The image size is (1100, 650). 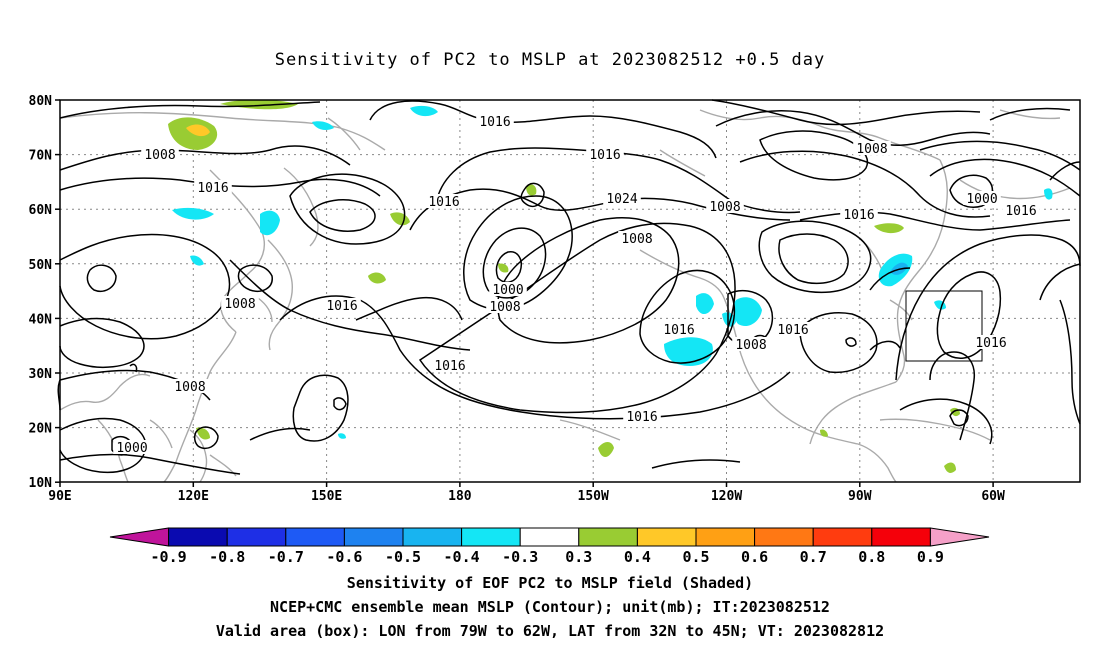 What do you see at coordinates (593, 496) in the screenshot?
I see `lon-label: 150W` at bounding box center [593, 496].